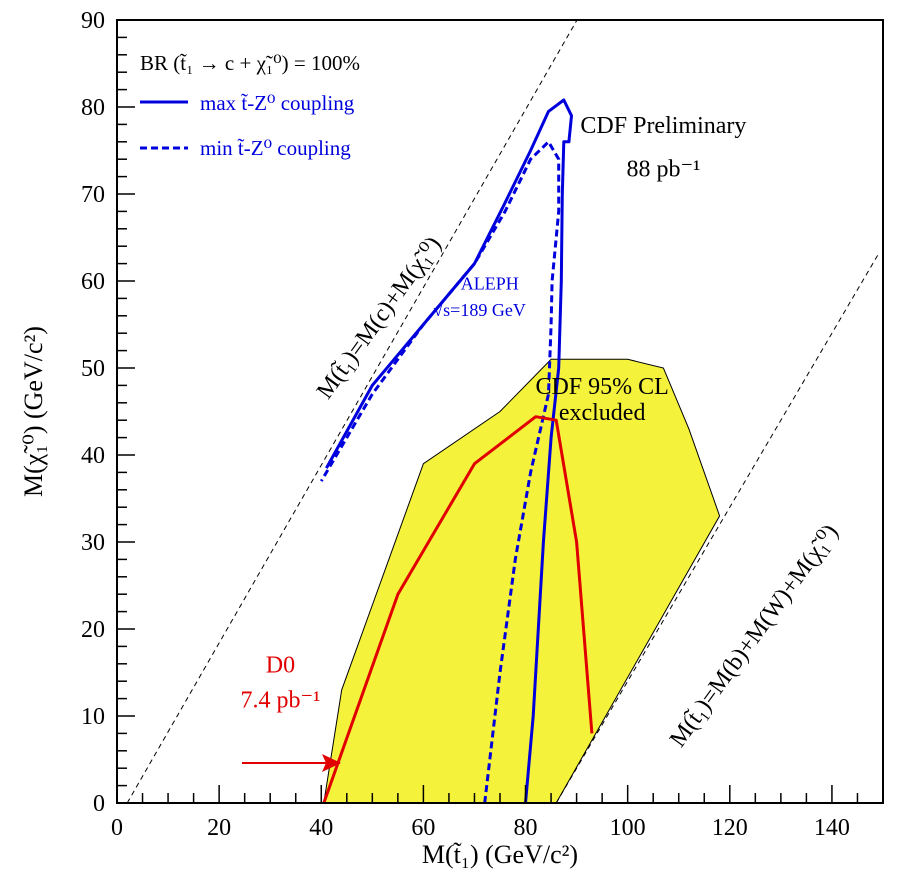 The height and width of the screenshot is (873, 899). I want to click on x-tick-label: 120, so click(730, 828).